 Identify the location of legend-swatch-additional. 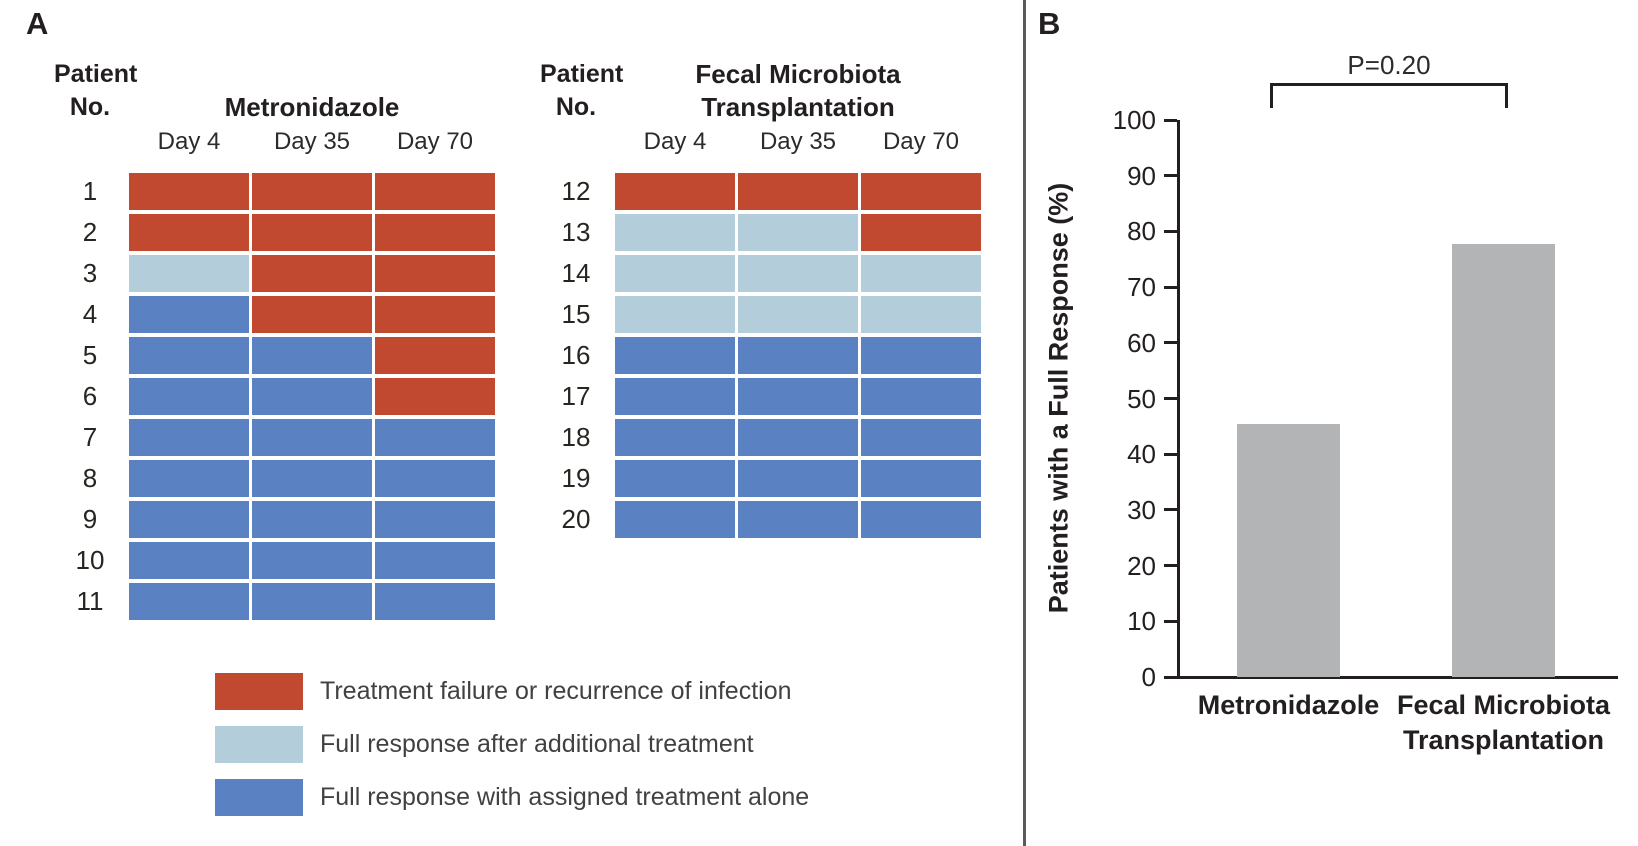
(259, 744).